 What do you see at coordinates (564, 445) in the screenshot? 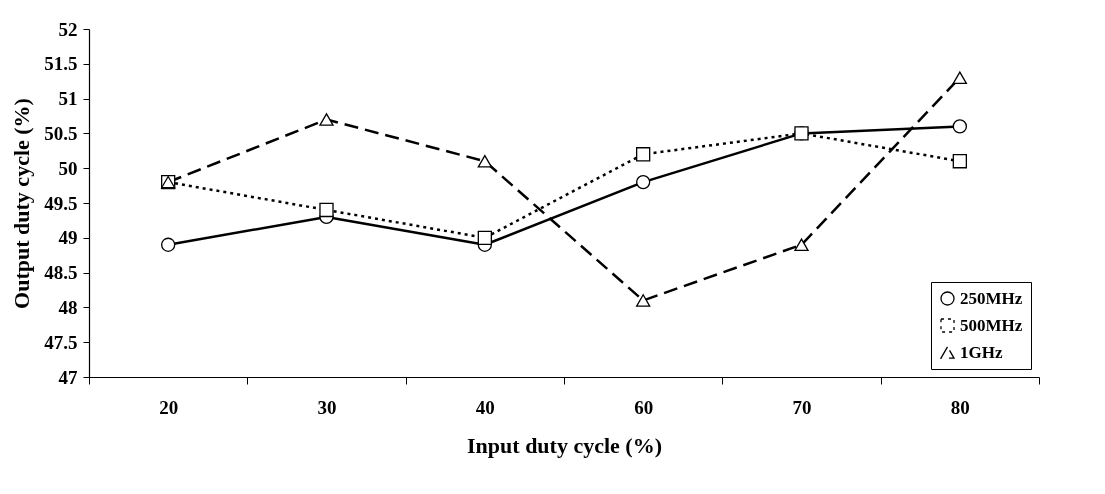
I see `x-axis-title: Input duty cycle (%)` at bounding box center [564, 445].